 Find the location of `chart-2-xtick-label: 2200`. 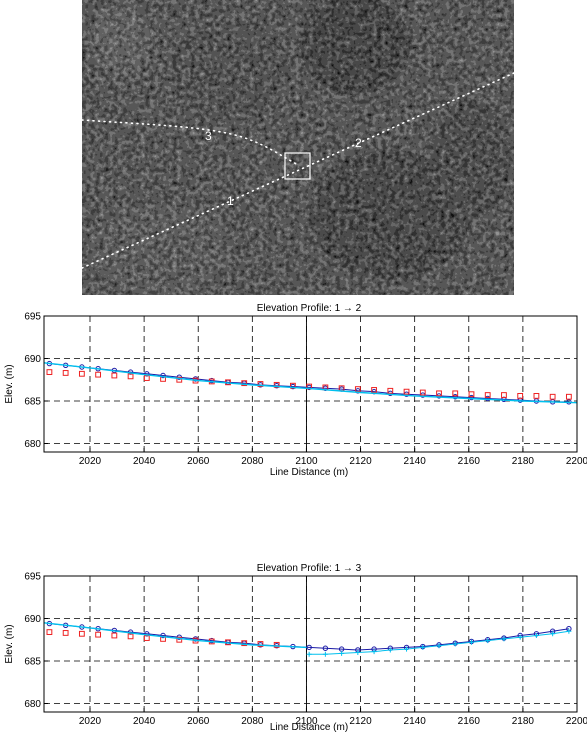

chart-2-xtick-label: 2200 is located at coordinates (576, 721).